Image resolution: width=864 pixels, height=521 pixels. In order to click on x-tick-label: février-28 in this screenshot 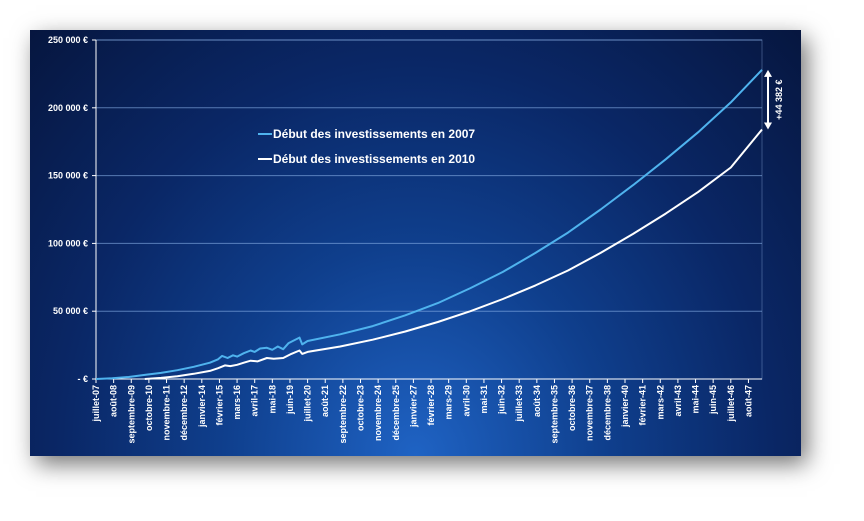, I will do `click(431, 405)`.